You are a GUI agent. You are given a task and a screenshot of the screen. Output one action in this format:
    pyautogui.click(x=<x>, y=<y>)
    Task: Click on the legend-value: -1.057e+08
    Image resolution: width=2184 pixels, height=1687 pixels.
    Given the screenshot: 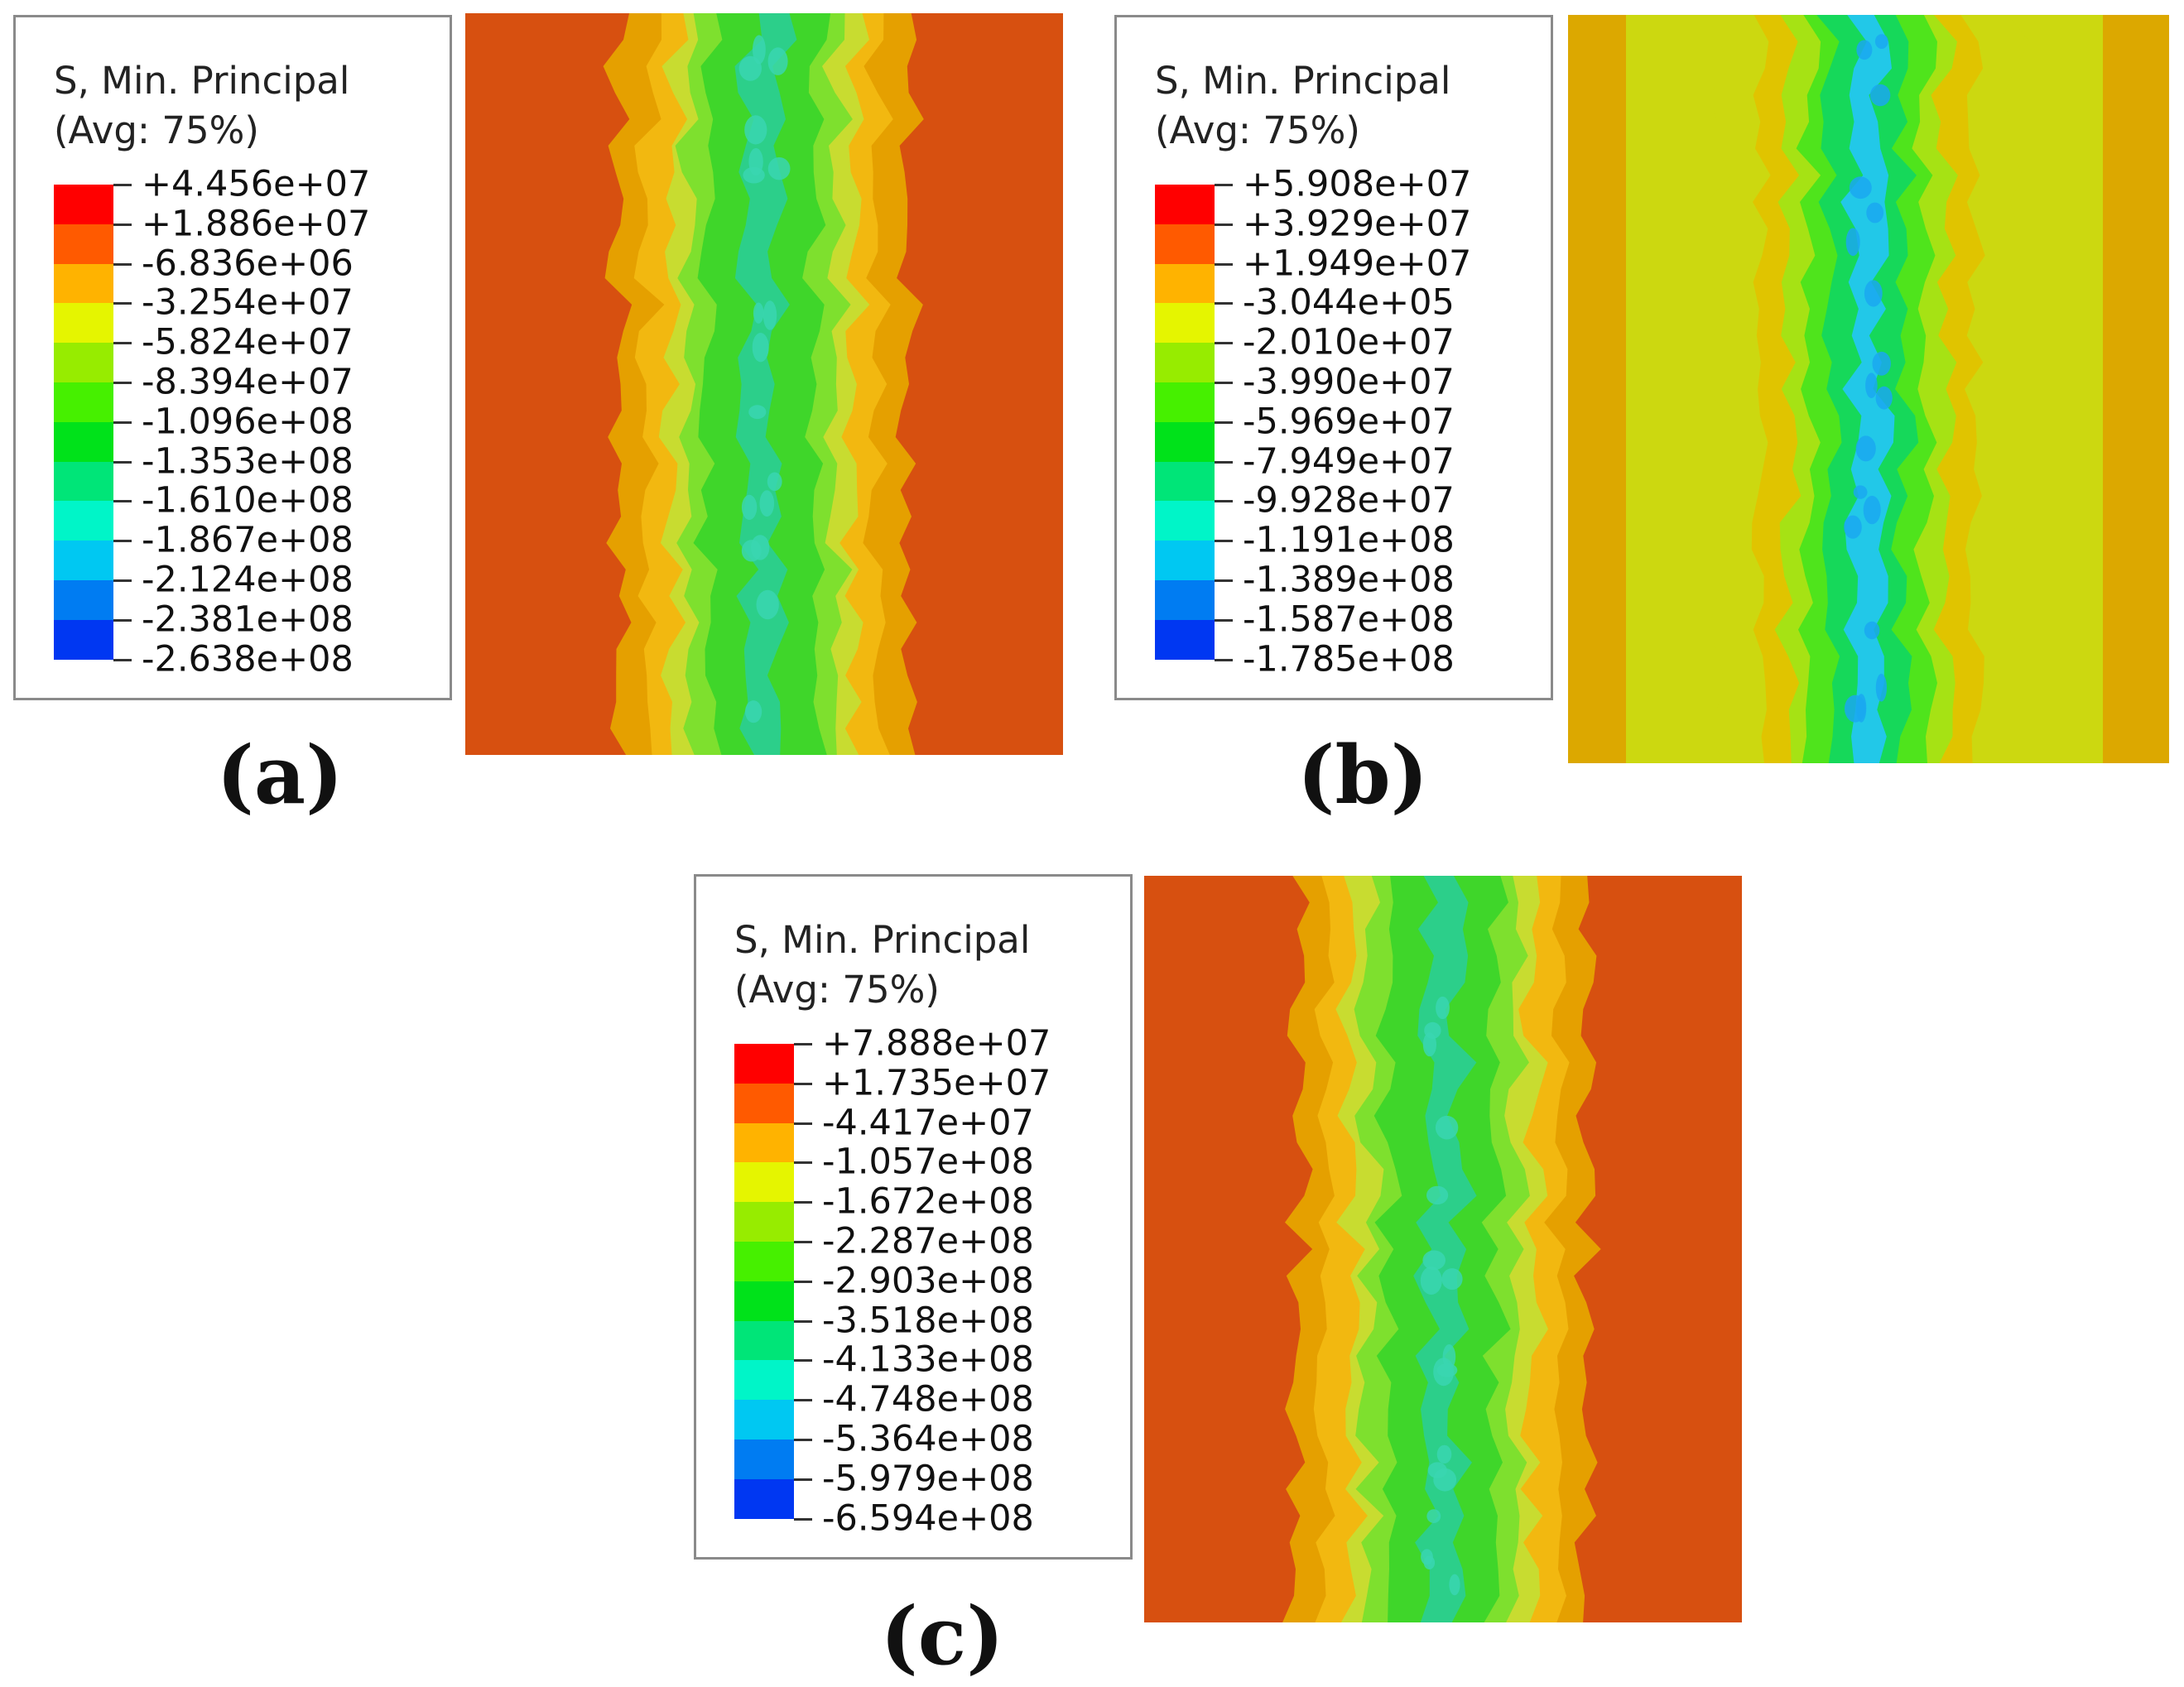 What is the action you would take?
    pyautogui.click(x=928, y=1162)
    